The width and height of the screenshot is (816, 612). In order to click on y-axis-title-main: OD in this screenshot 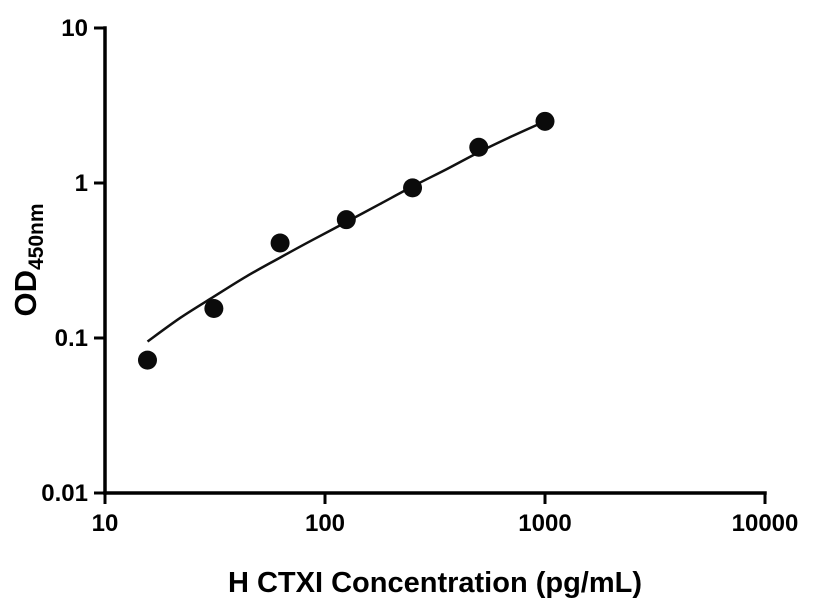, I will do `click(25, 293)`.